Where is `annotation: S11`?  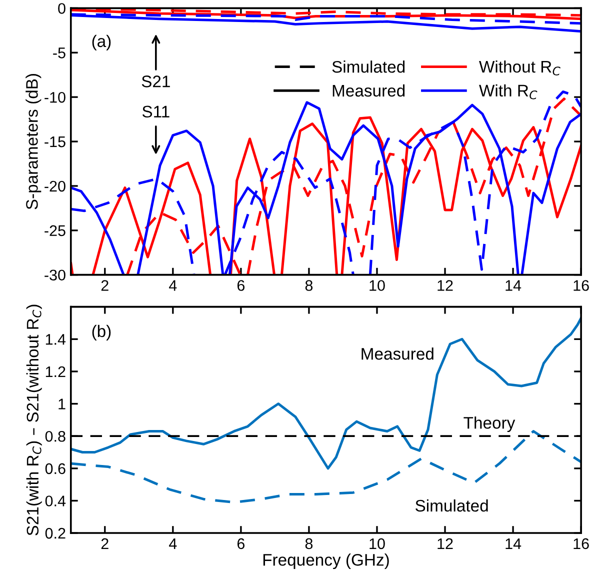 annotation: S11 is located at coordinates (156, 112).